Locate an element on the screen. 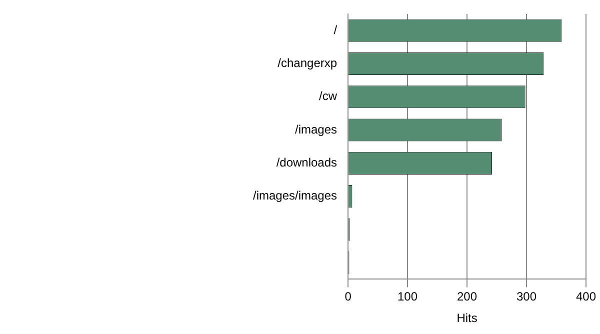 This screenshot has height=334, width=600. y-tick-label: /changerxp is located at coordinates (308, 63).